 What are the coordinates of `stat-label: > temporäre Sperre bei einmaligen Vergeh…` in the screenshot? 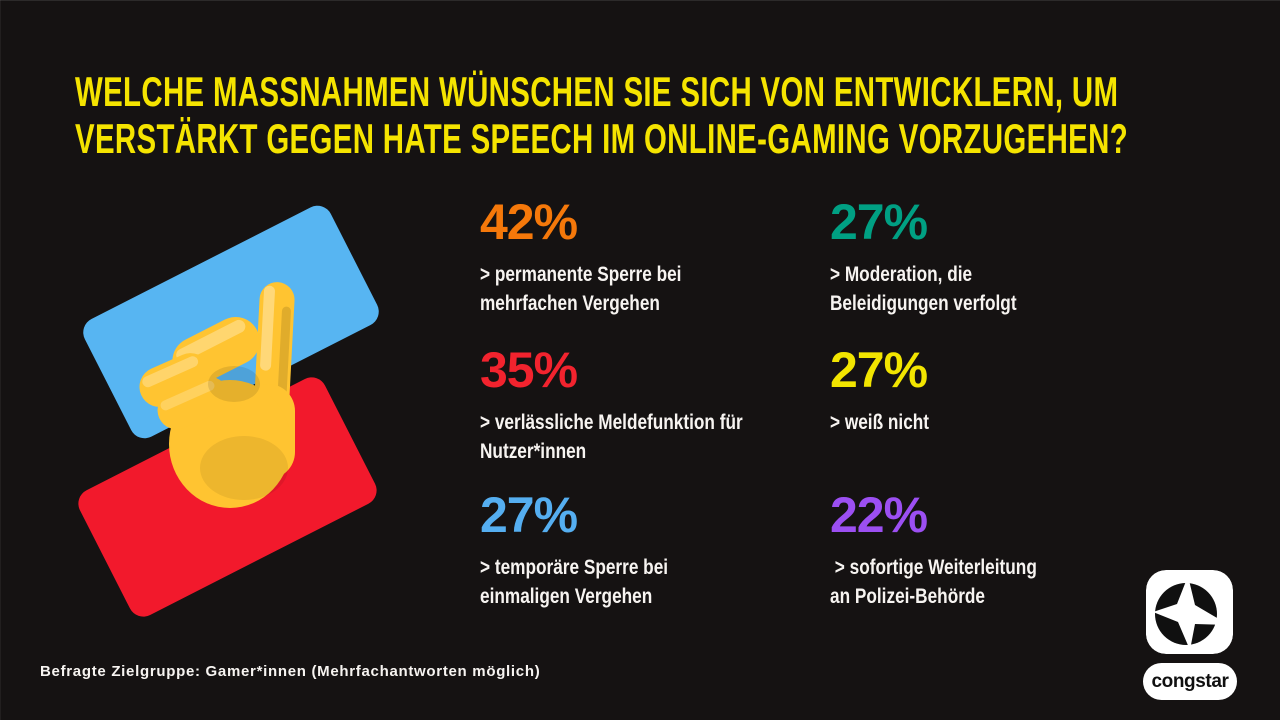 It's located at (574, 582).